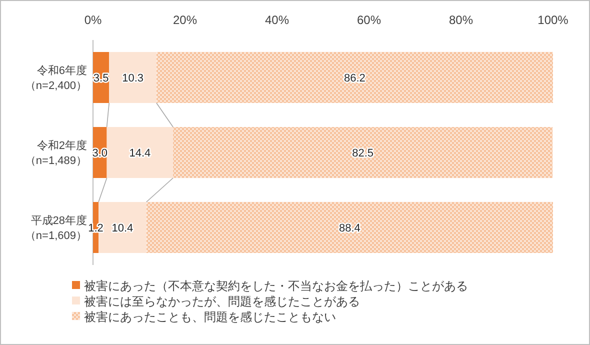  I want to click on data-label: 10.3, so click(133, 78).